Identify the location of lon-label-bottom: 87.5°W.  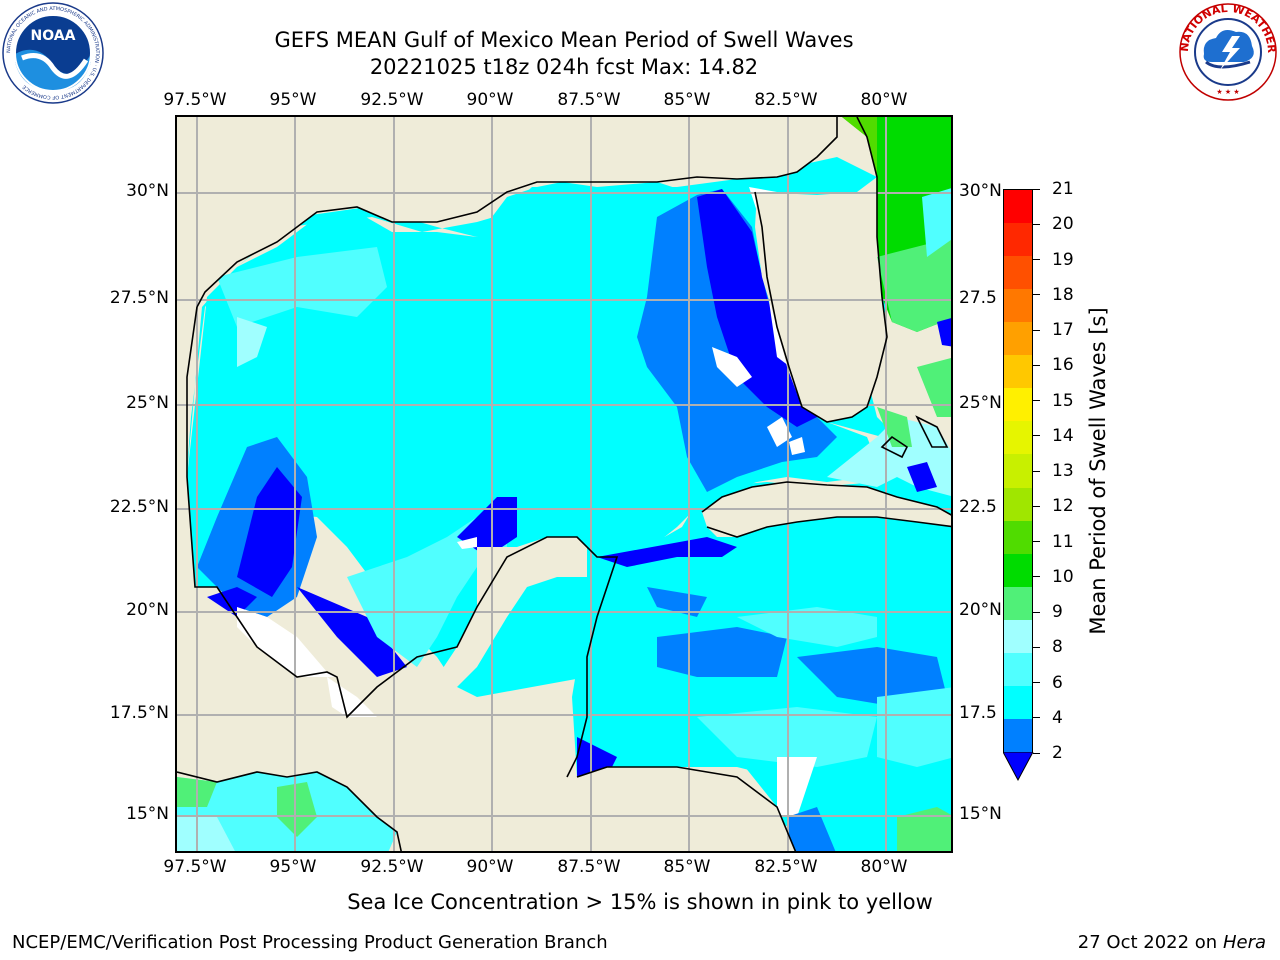
(589, 867).